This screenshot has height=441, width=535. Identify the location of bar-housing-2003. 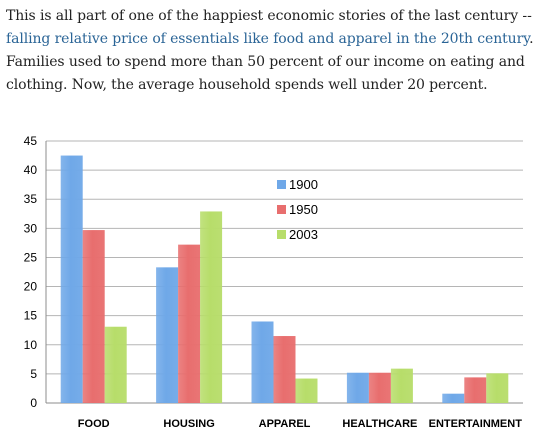
(211, 307).